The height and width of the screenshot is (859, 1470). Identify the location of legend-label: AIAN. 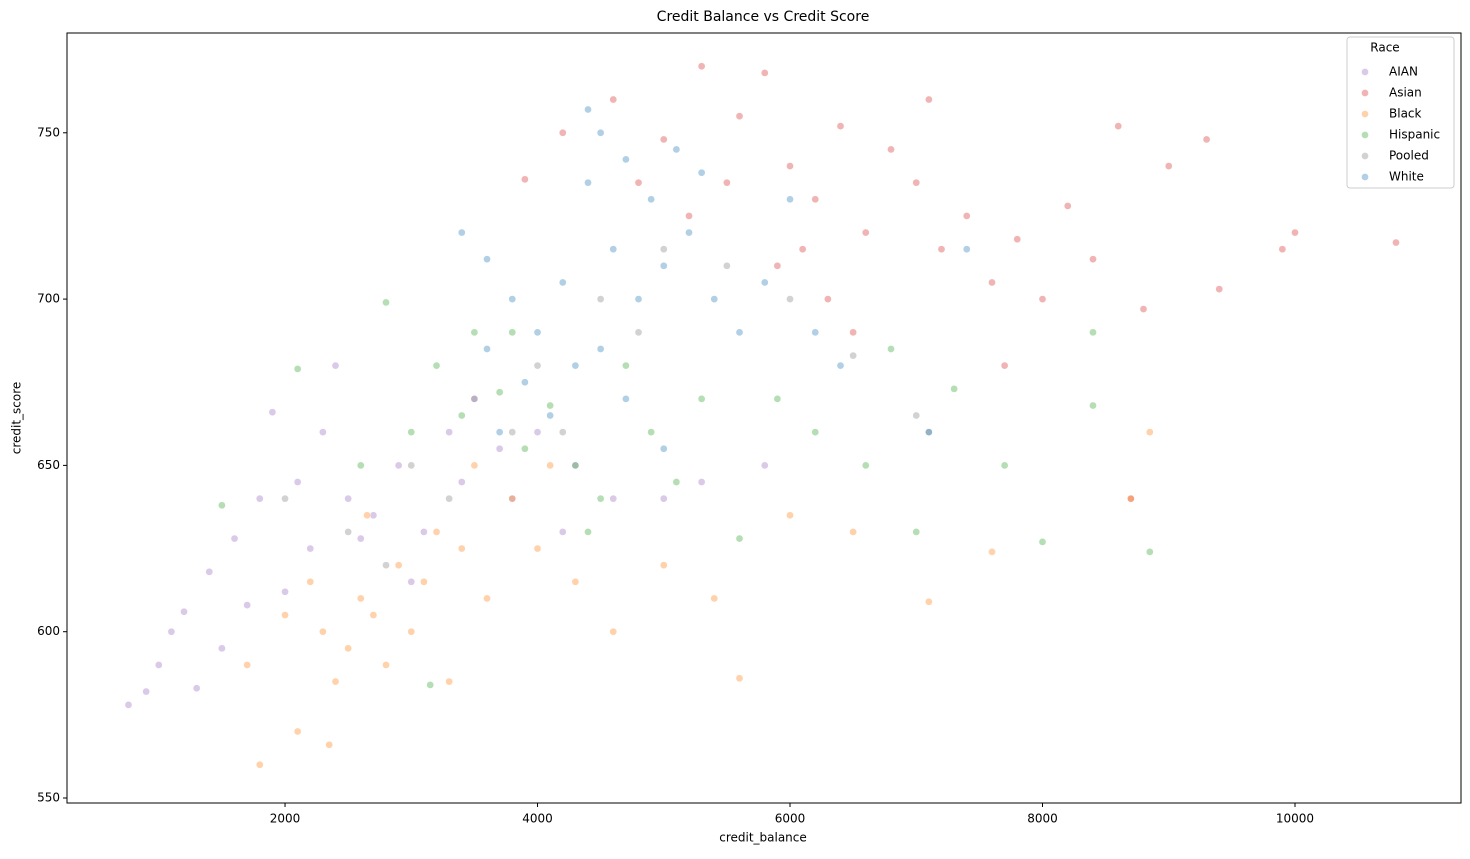
(1403, 72).